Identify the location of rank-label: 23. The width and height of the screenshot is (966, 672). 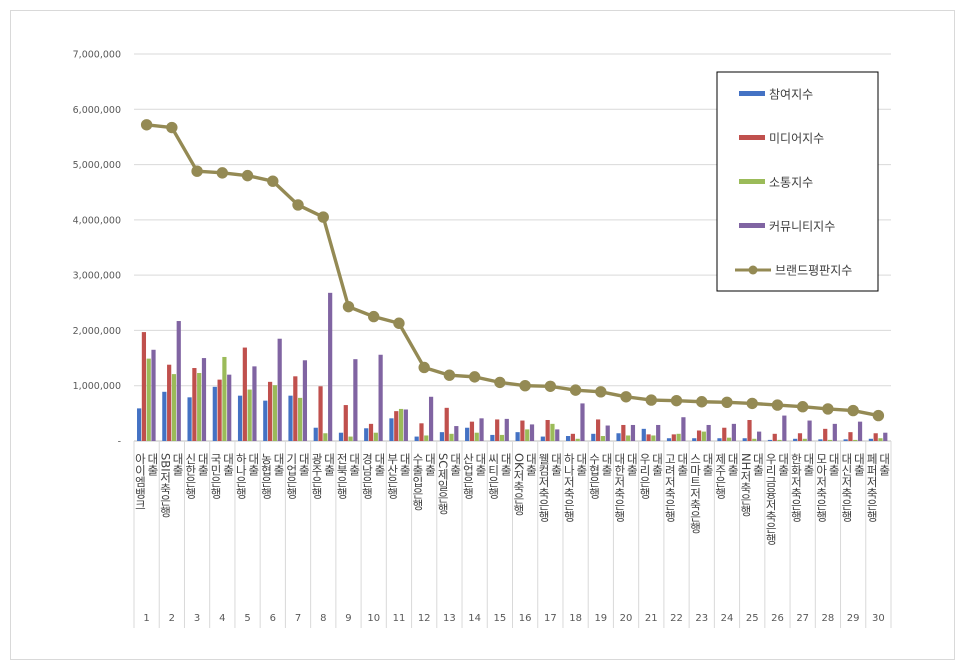
(701, 618).